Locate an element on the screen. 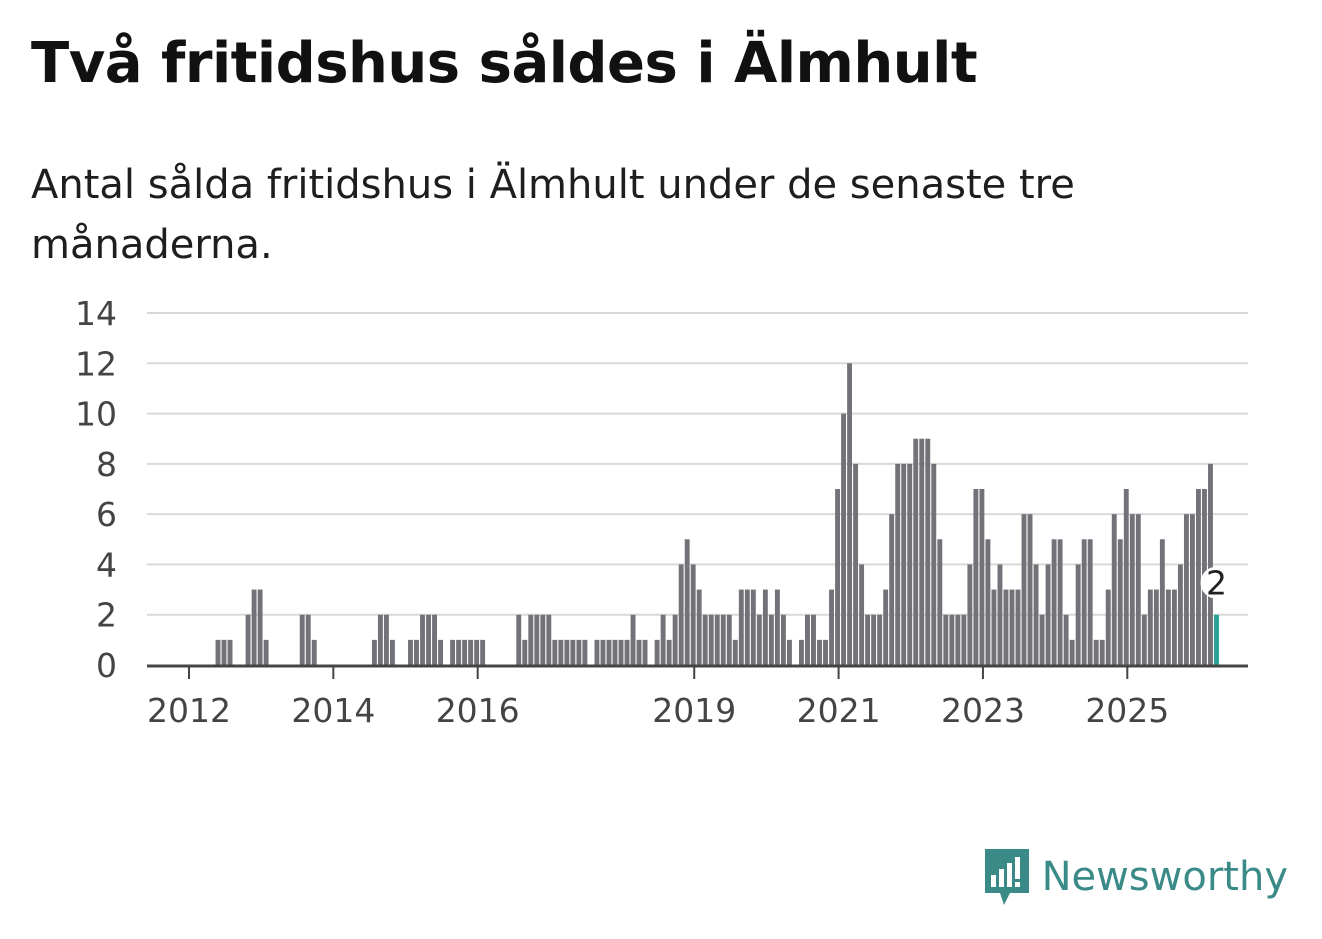  y-axis-labels: 0 2 4 6 8 10 12 14 is located at coordinates (96, 489).